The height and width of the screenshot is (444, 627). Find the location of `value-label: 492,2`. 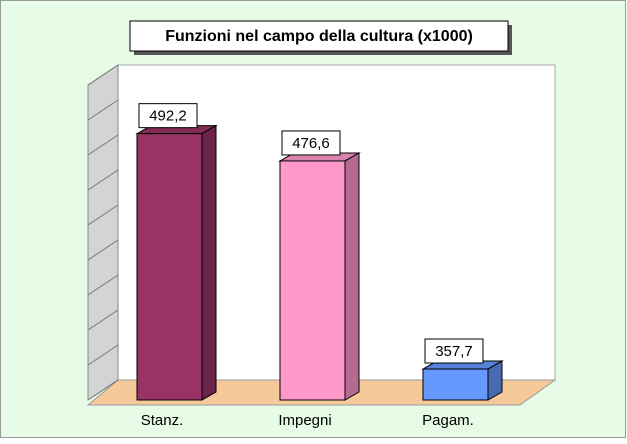

value-label: 492,2 is located at coordinates (168, 116).